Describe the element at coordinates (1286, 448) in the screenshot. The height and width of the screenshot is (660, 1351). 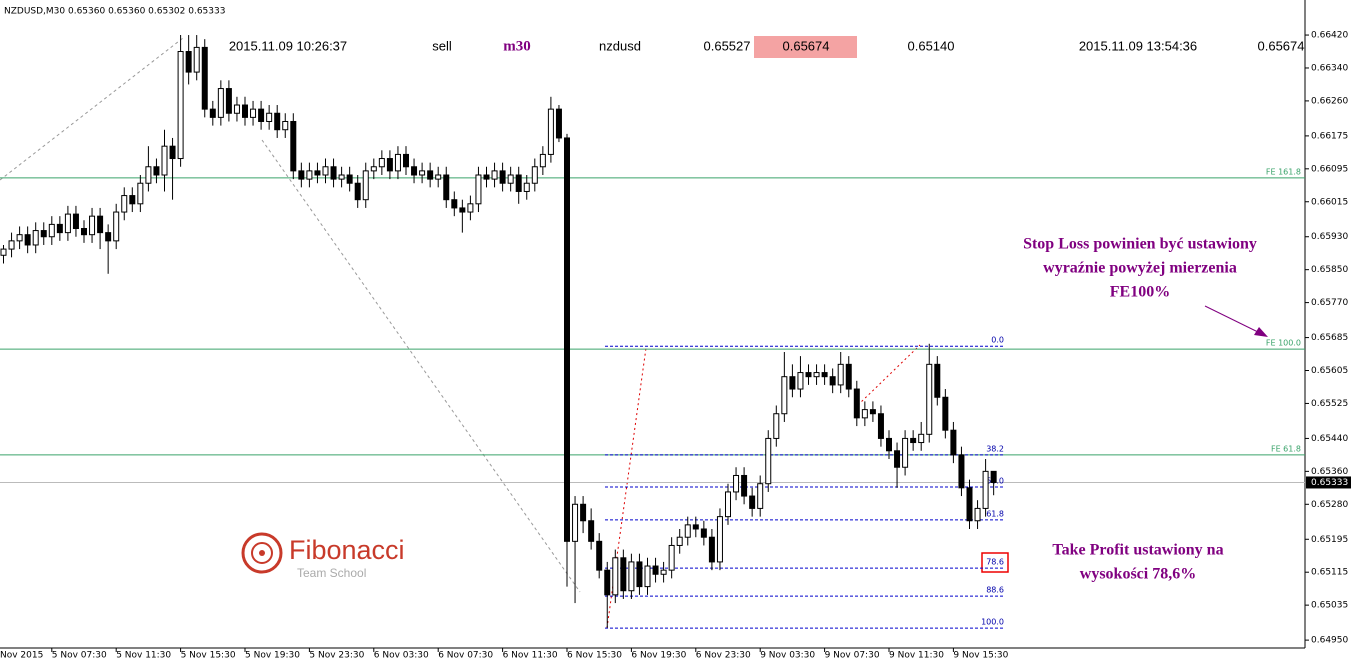
I see `fe-label: FE 61.8` at that location.